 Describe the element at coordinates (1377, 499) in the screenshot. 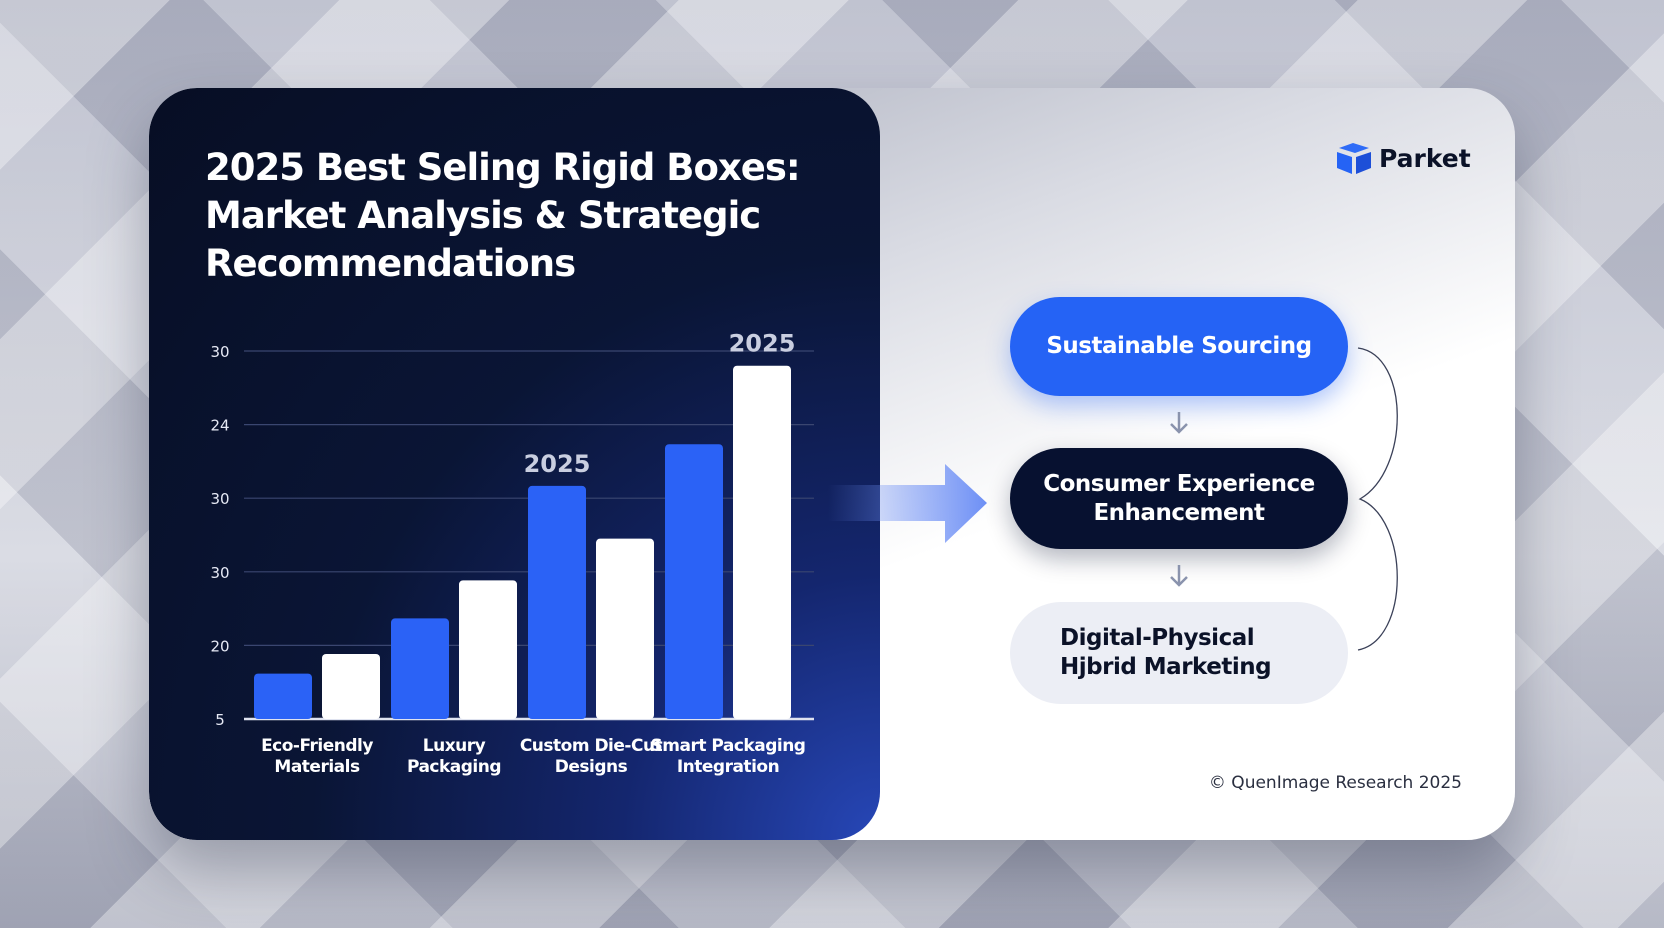

I see `brace-connector` at that location.